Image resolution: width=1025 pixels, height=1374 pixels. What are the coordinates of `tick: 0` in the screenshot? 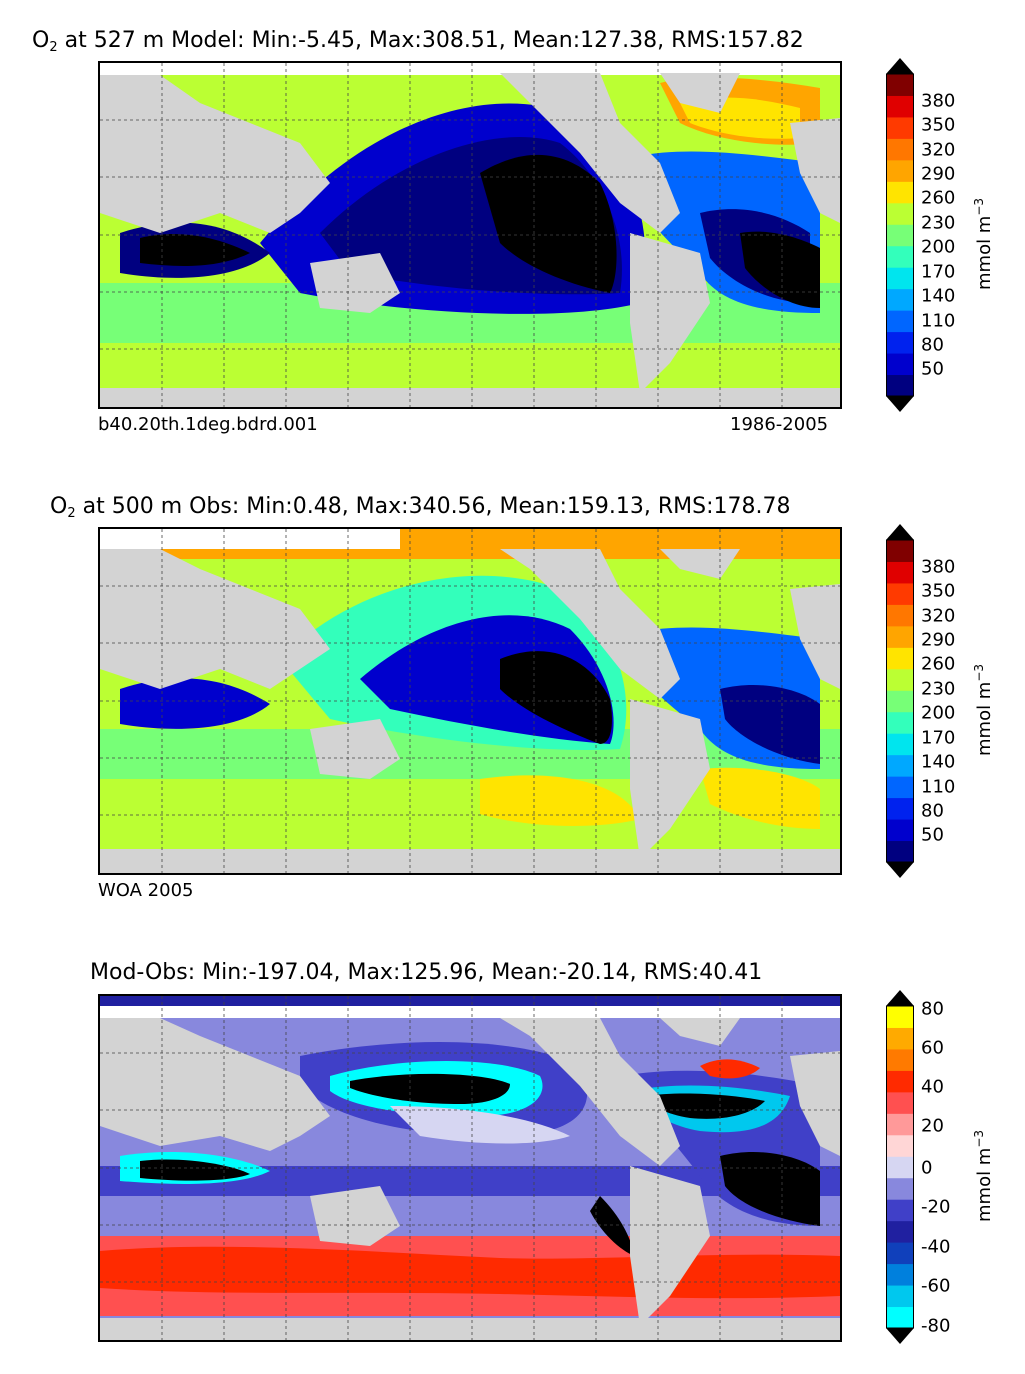 It's located at (927, 1168).